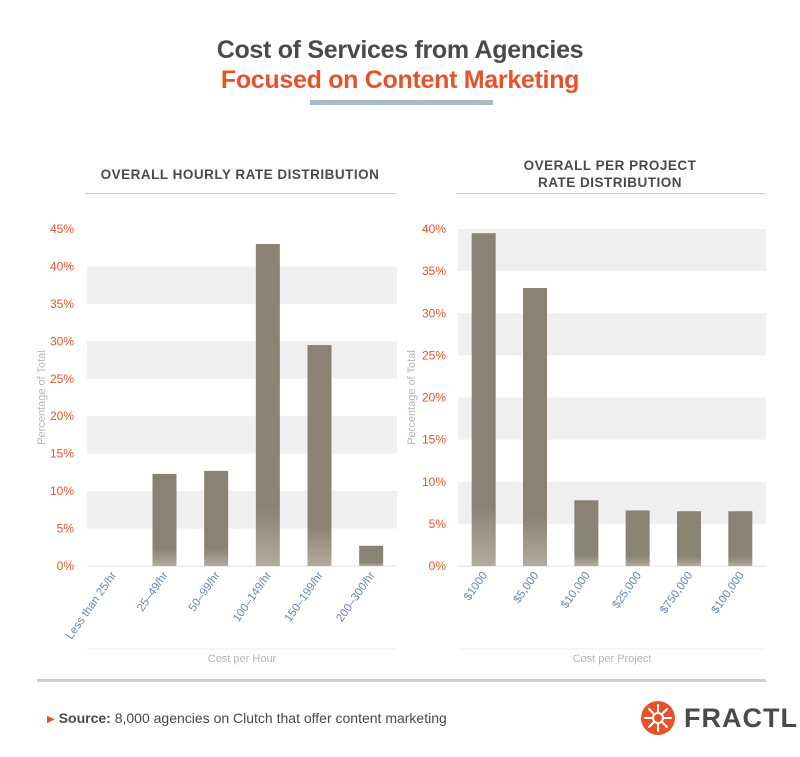  I want to click on caret-right-icon: ▶, so click(51, 719).